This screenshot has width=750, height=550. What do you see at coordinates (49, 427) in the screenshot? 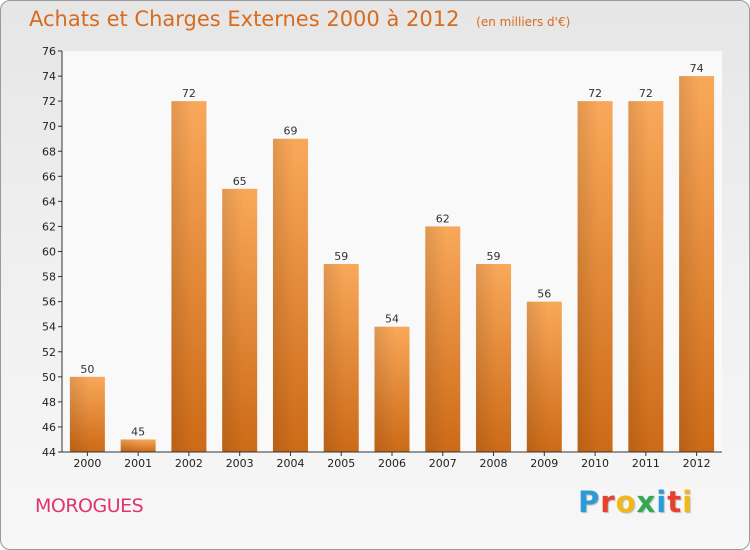
I see `y-tick-label: 46` at bounding box center [49, 427].